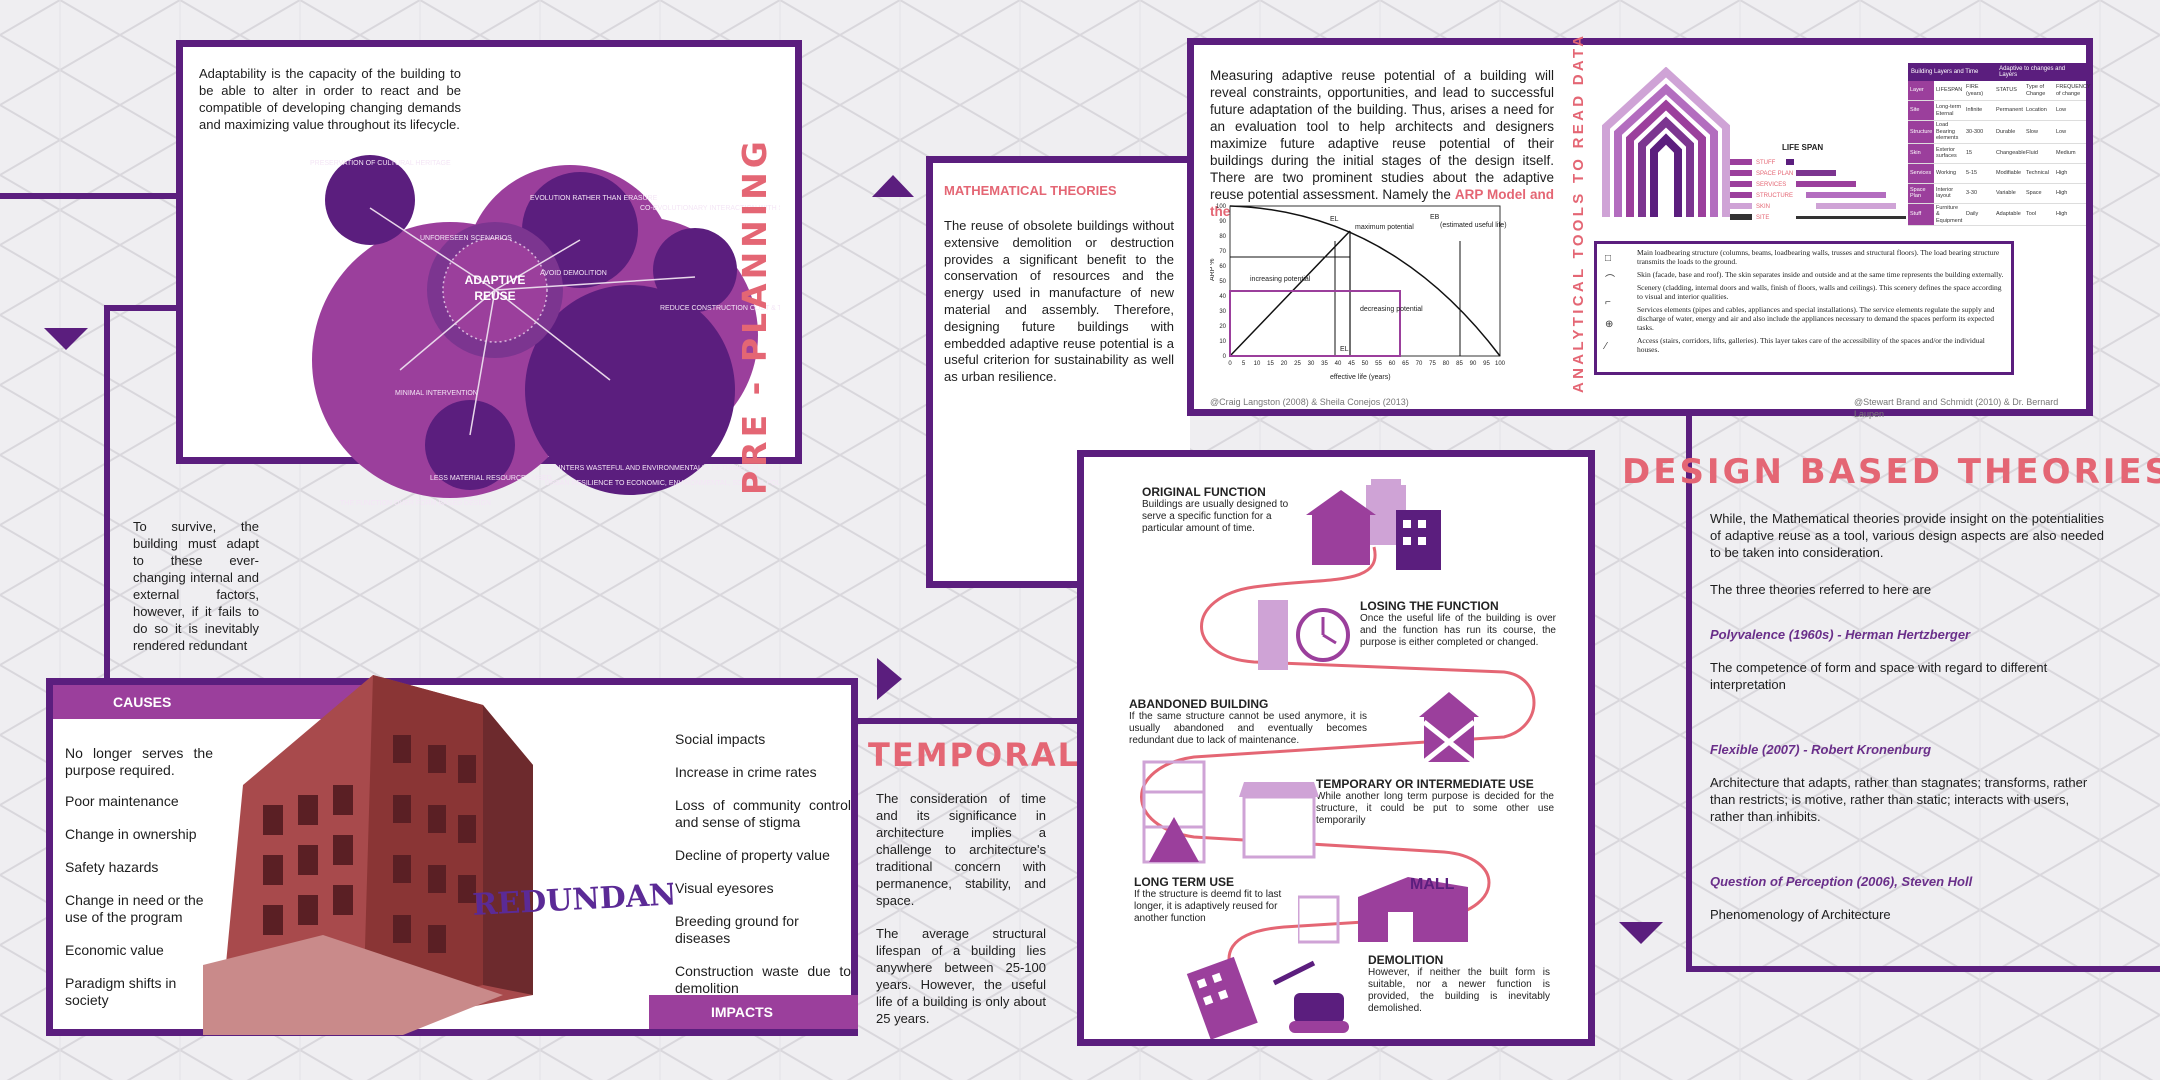 This screenshot has height=1080, width=2160. Describe the element at coordinates (1392, 364) in the screenshot. I see `chart-xtick: 60` at that location.